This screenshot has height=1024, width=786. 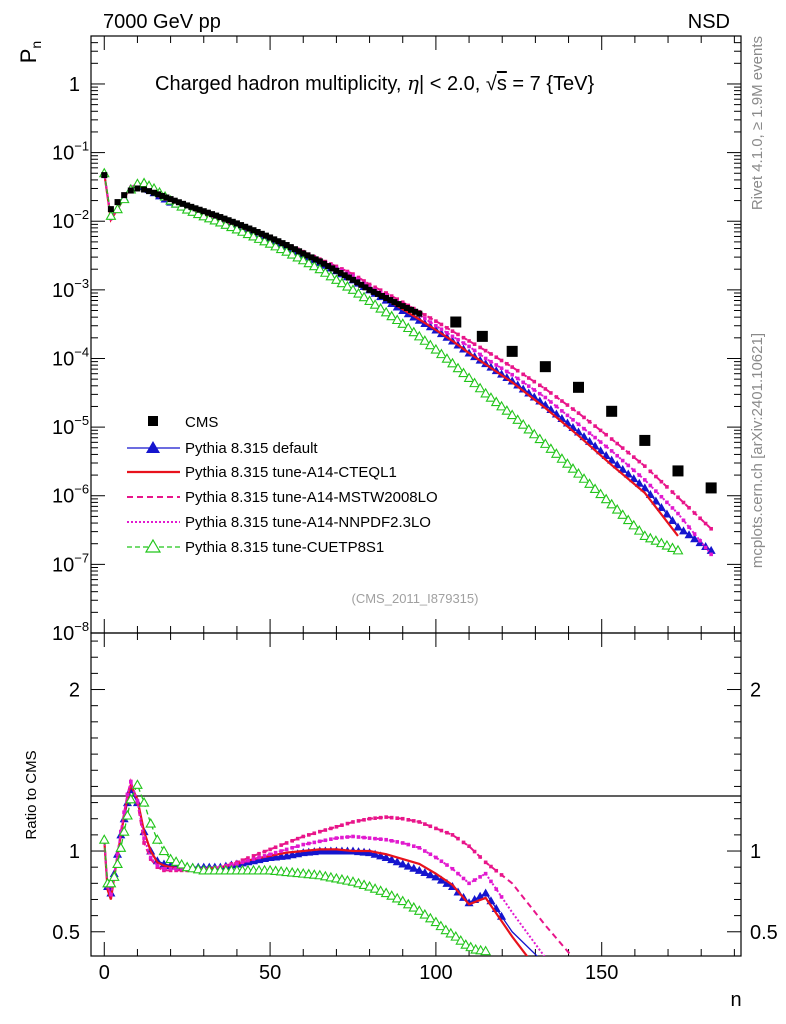 I want to click on main-chart-title-part: = 7 {TeV}, so click(x=551, y=84).